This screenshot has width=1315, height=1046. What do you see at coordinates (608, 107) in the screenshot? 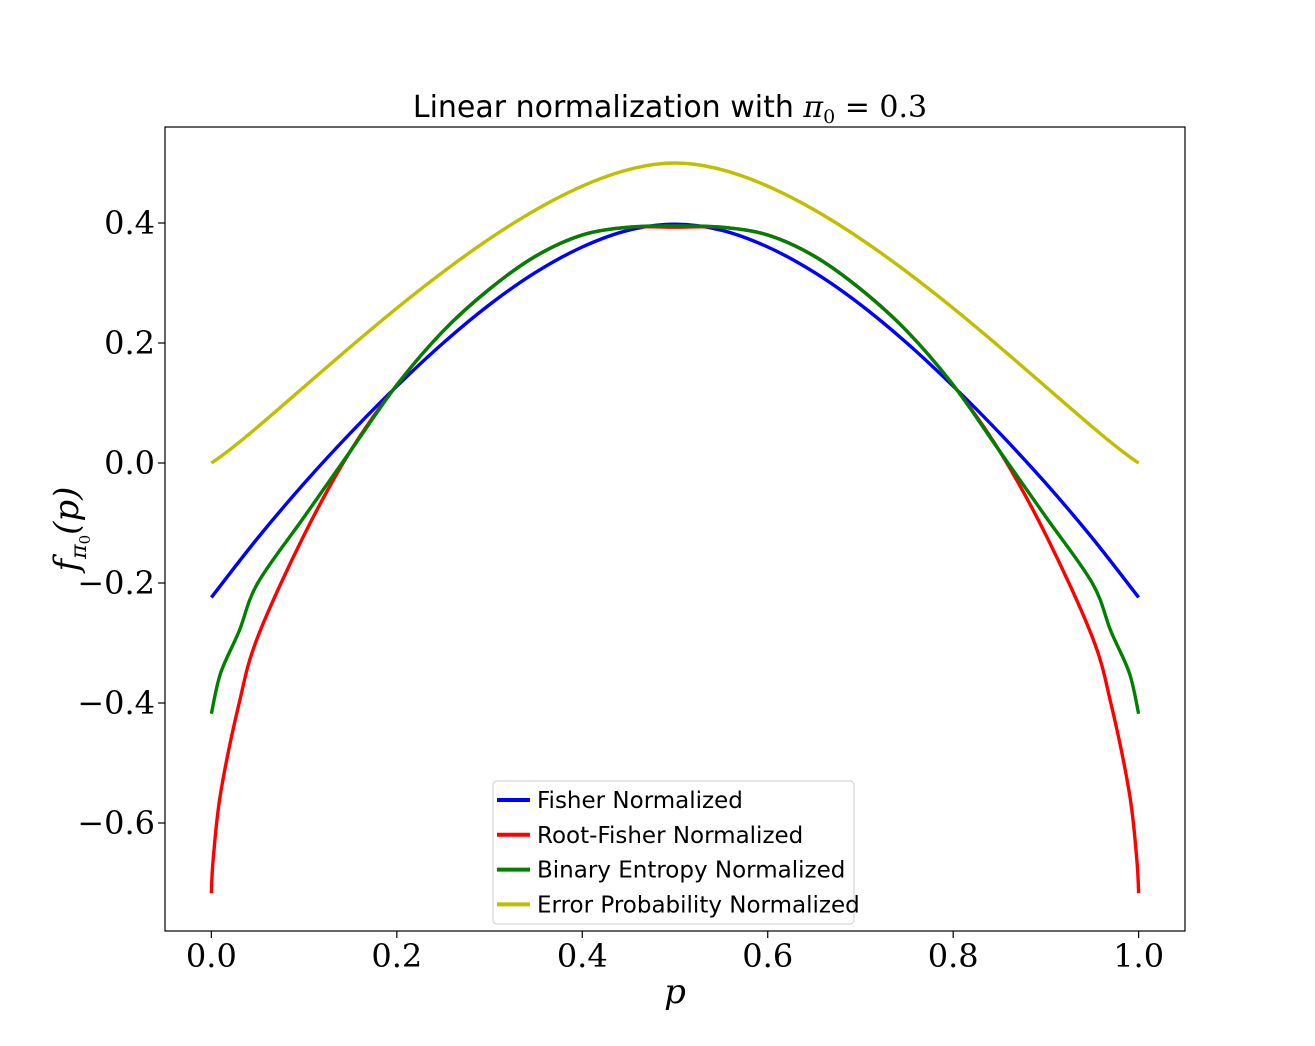
I see `chart-title-prefix: Linear normalization with` at bounding box center [608, 107].